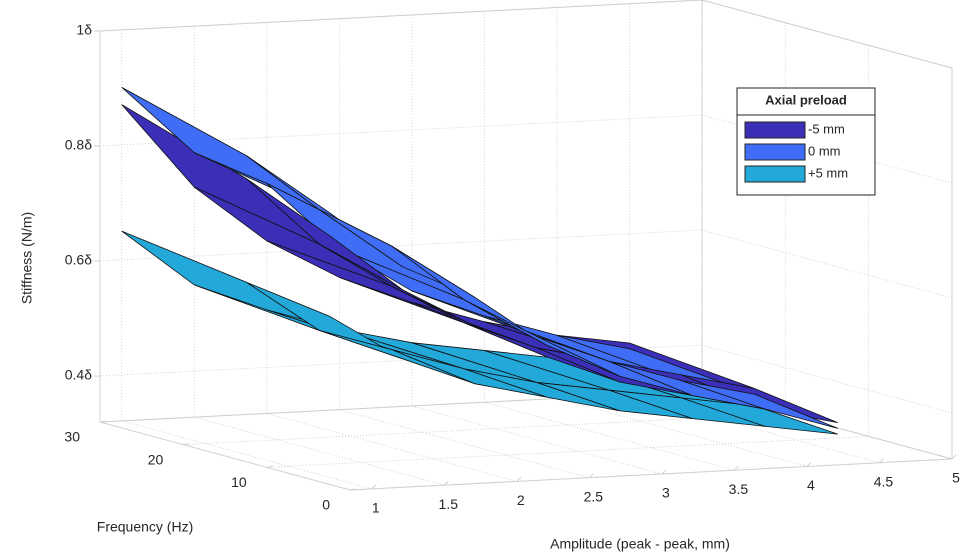 Image resolution: width=973 pixels, height=556 pixels. I want to click on y-tick-label: 0, so click(326, 505).